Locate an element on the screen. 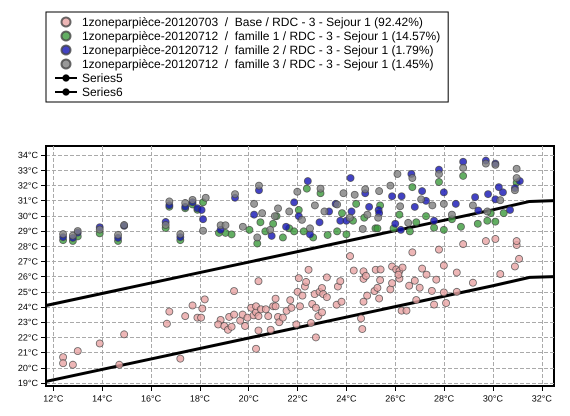 The width and height of the screenshot is (570, 416). legend-label: 1zoneparpièce-20120712 / famille 3 / RDC - 3 - Sejour 1 (1.45%) is located at coordinates (258, 64).